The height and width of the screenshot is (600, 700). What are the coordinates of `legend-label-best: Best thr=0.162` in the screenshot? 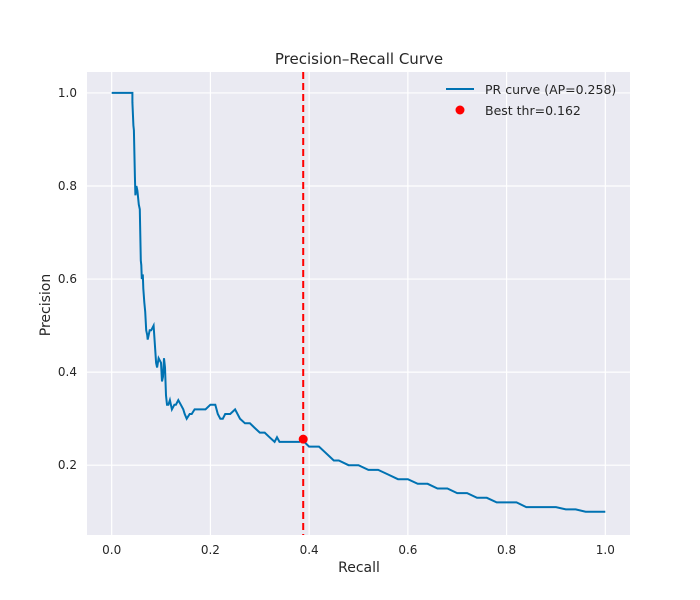 It's located at (533, 110).